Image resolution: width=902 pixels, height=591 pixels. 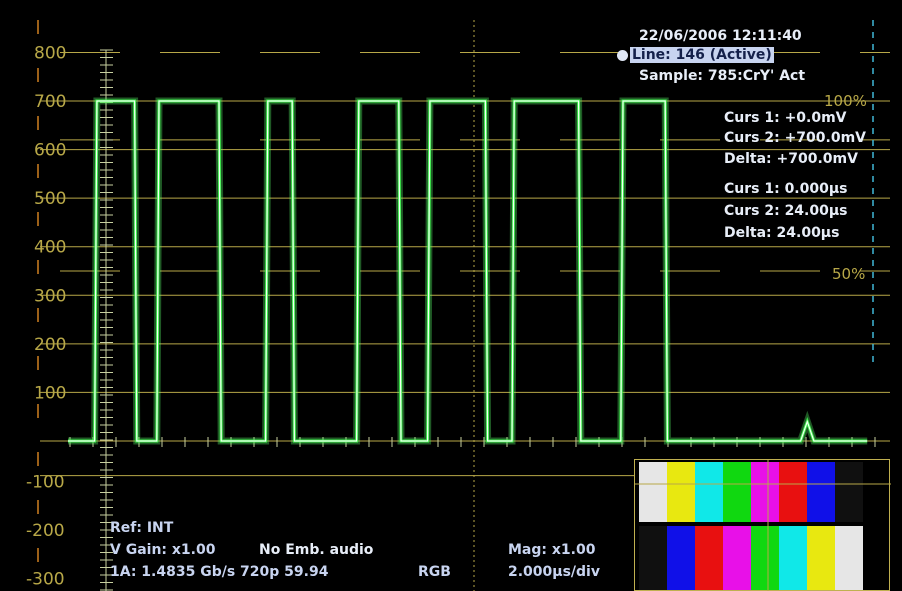 I want to click on volt-cursor-1: Curs 1: +0.0mV, so click(x=785, y=118).